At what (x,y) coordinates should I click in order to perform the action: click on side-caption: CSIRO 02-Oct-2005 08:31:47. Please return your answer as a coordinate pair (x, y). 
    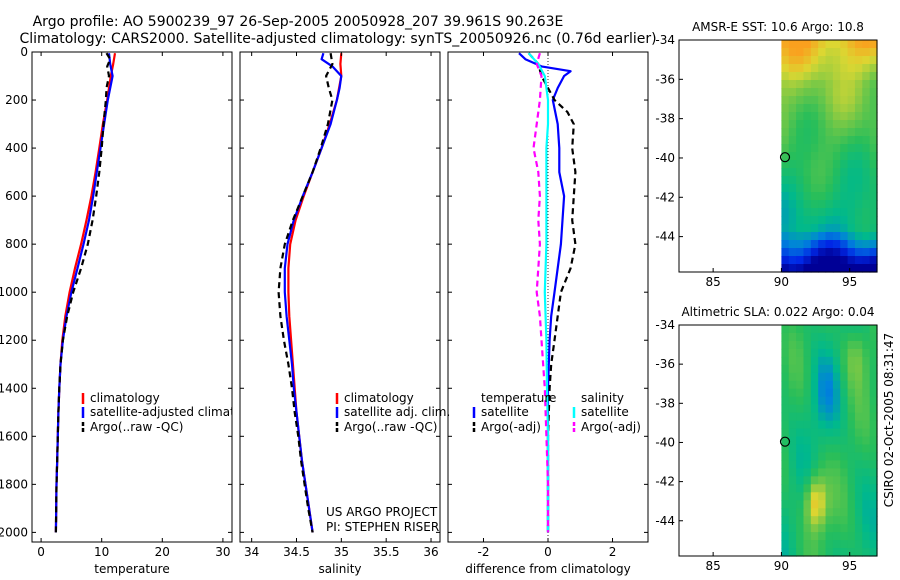
    Looking at the image, I should click on (889, 420).